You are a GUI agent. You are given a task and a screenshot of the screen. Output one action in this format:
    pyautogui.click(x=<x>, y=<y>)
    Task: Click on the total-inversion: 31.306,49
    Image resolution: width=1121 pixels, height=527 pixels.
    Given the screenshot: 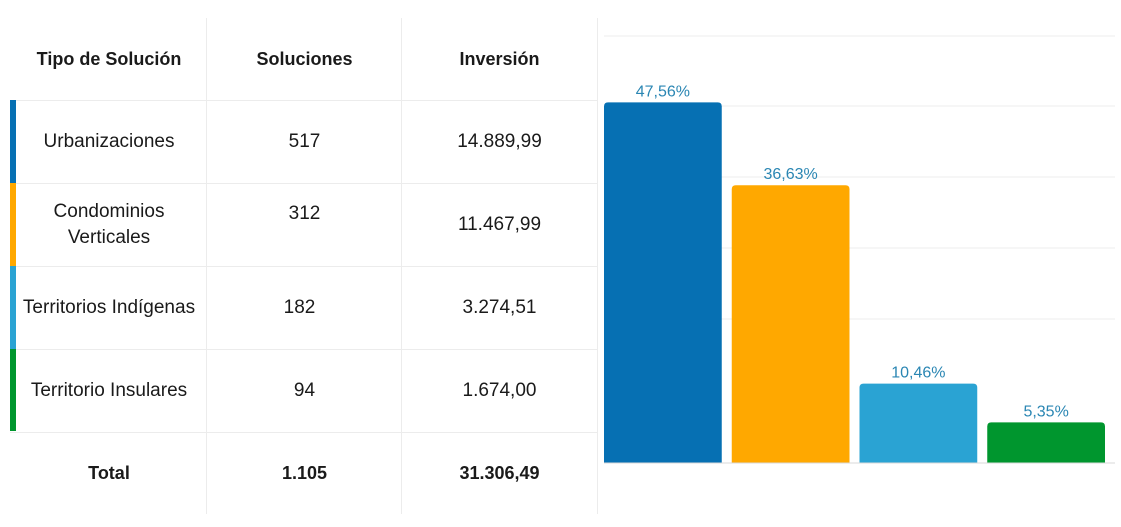 What is the action you would take?
    pyautogui.click(x=499, y=472)
    